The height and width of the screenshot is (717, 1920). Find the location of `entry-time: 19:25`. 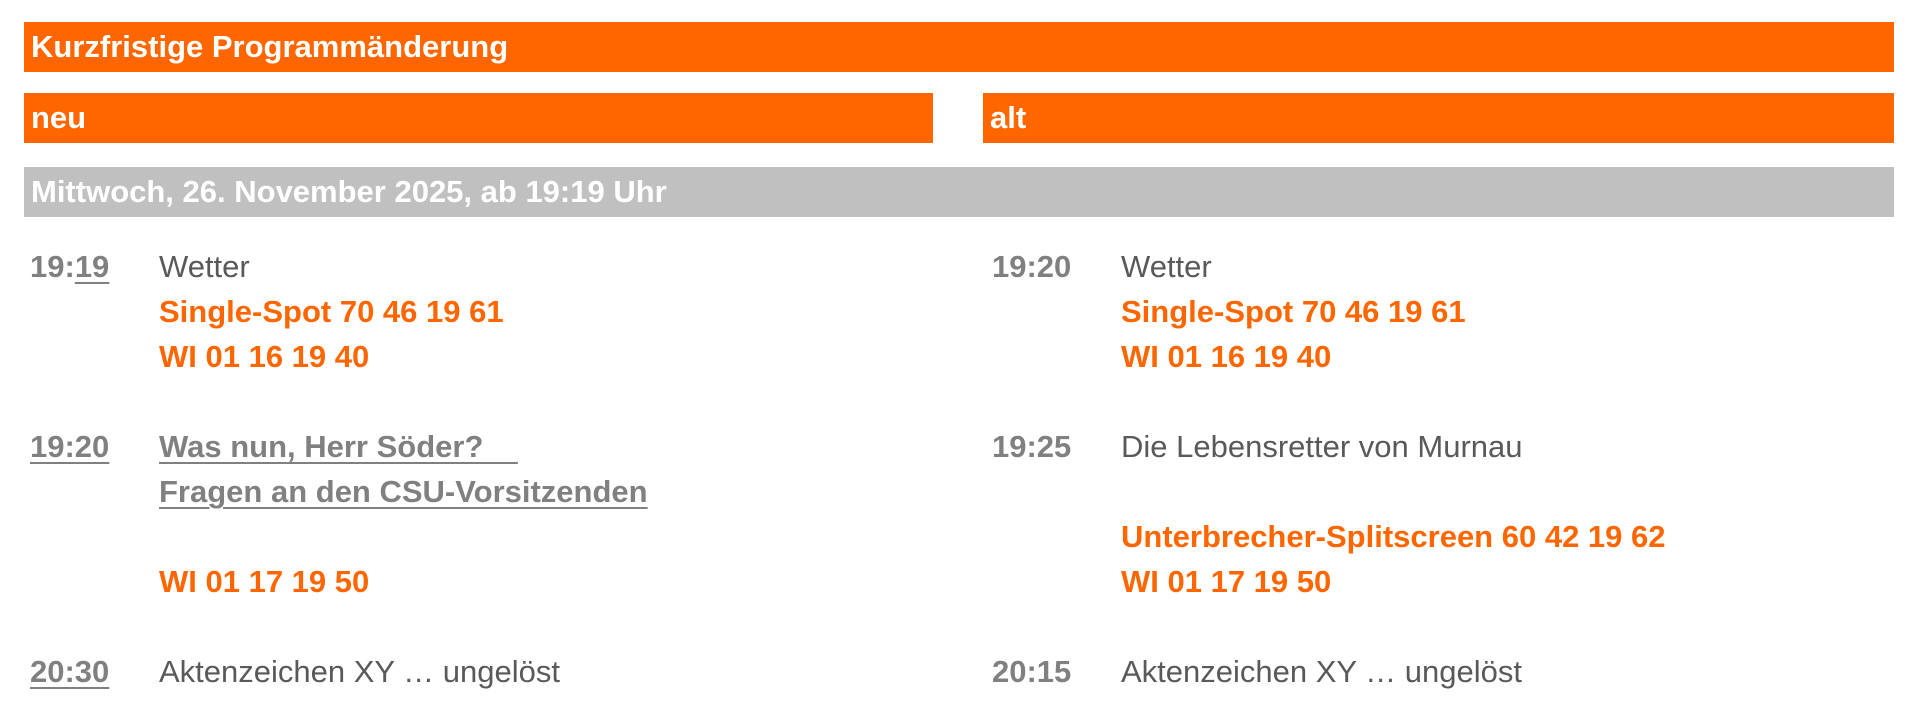

entry-time: 19:25 is located at coordinates (1032, 446).